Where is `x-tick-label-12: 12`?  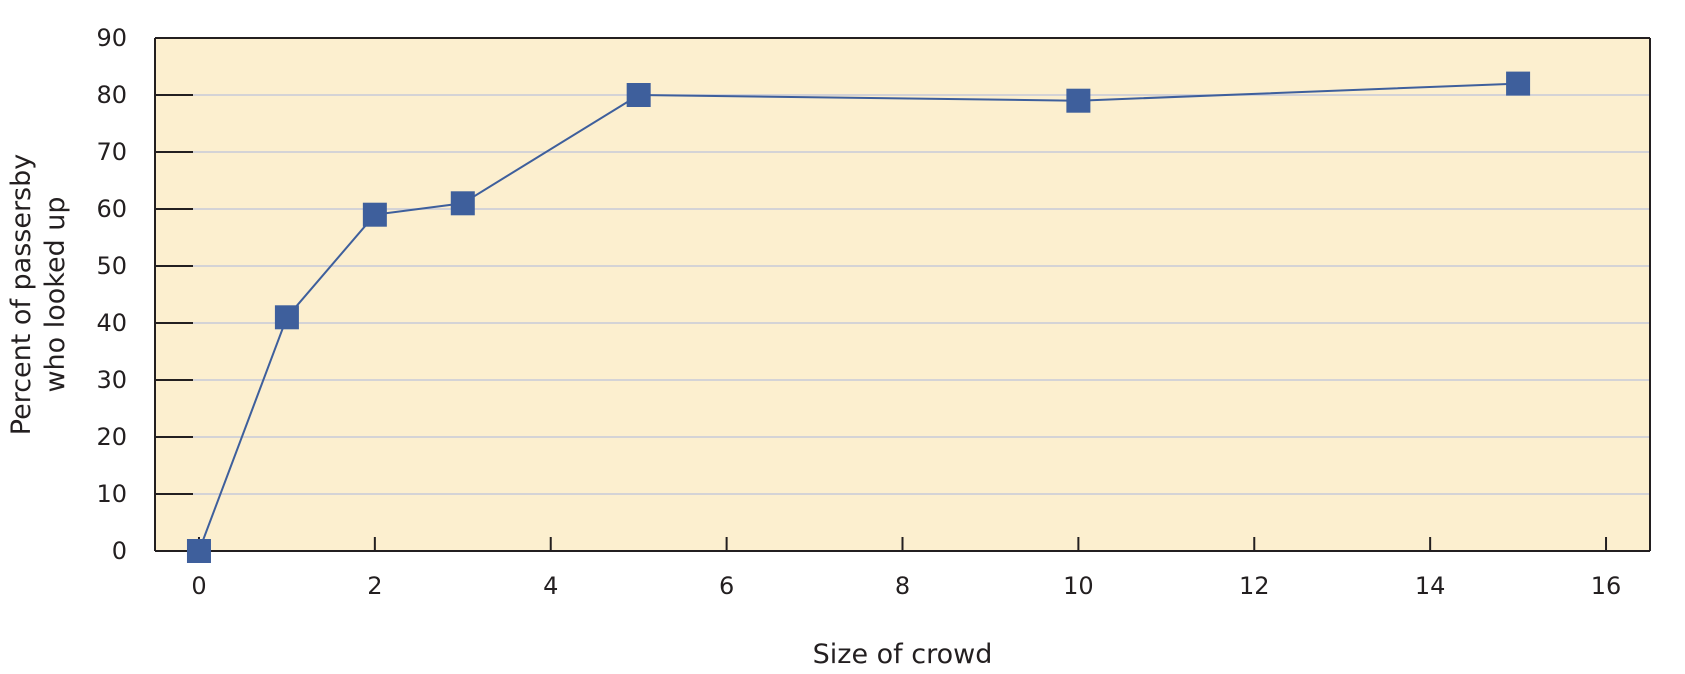 x-tick-label-12: 12 is located at coordinates (1254, 586).